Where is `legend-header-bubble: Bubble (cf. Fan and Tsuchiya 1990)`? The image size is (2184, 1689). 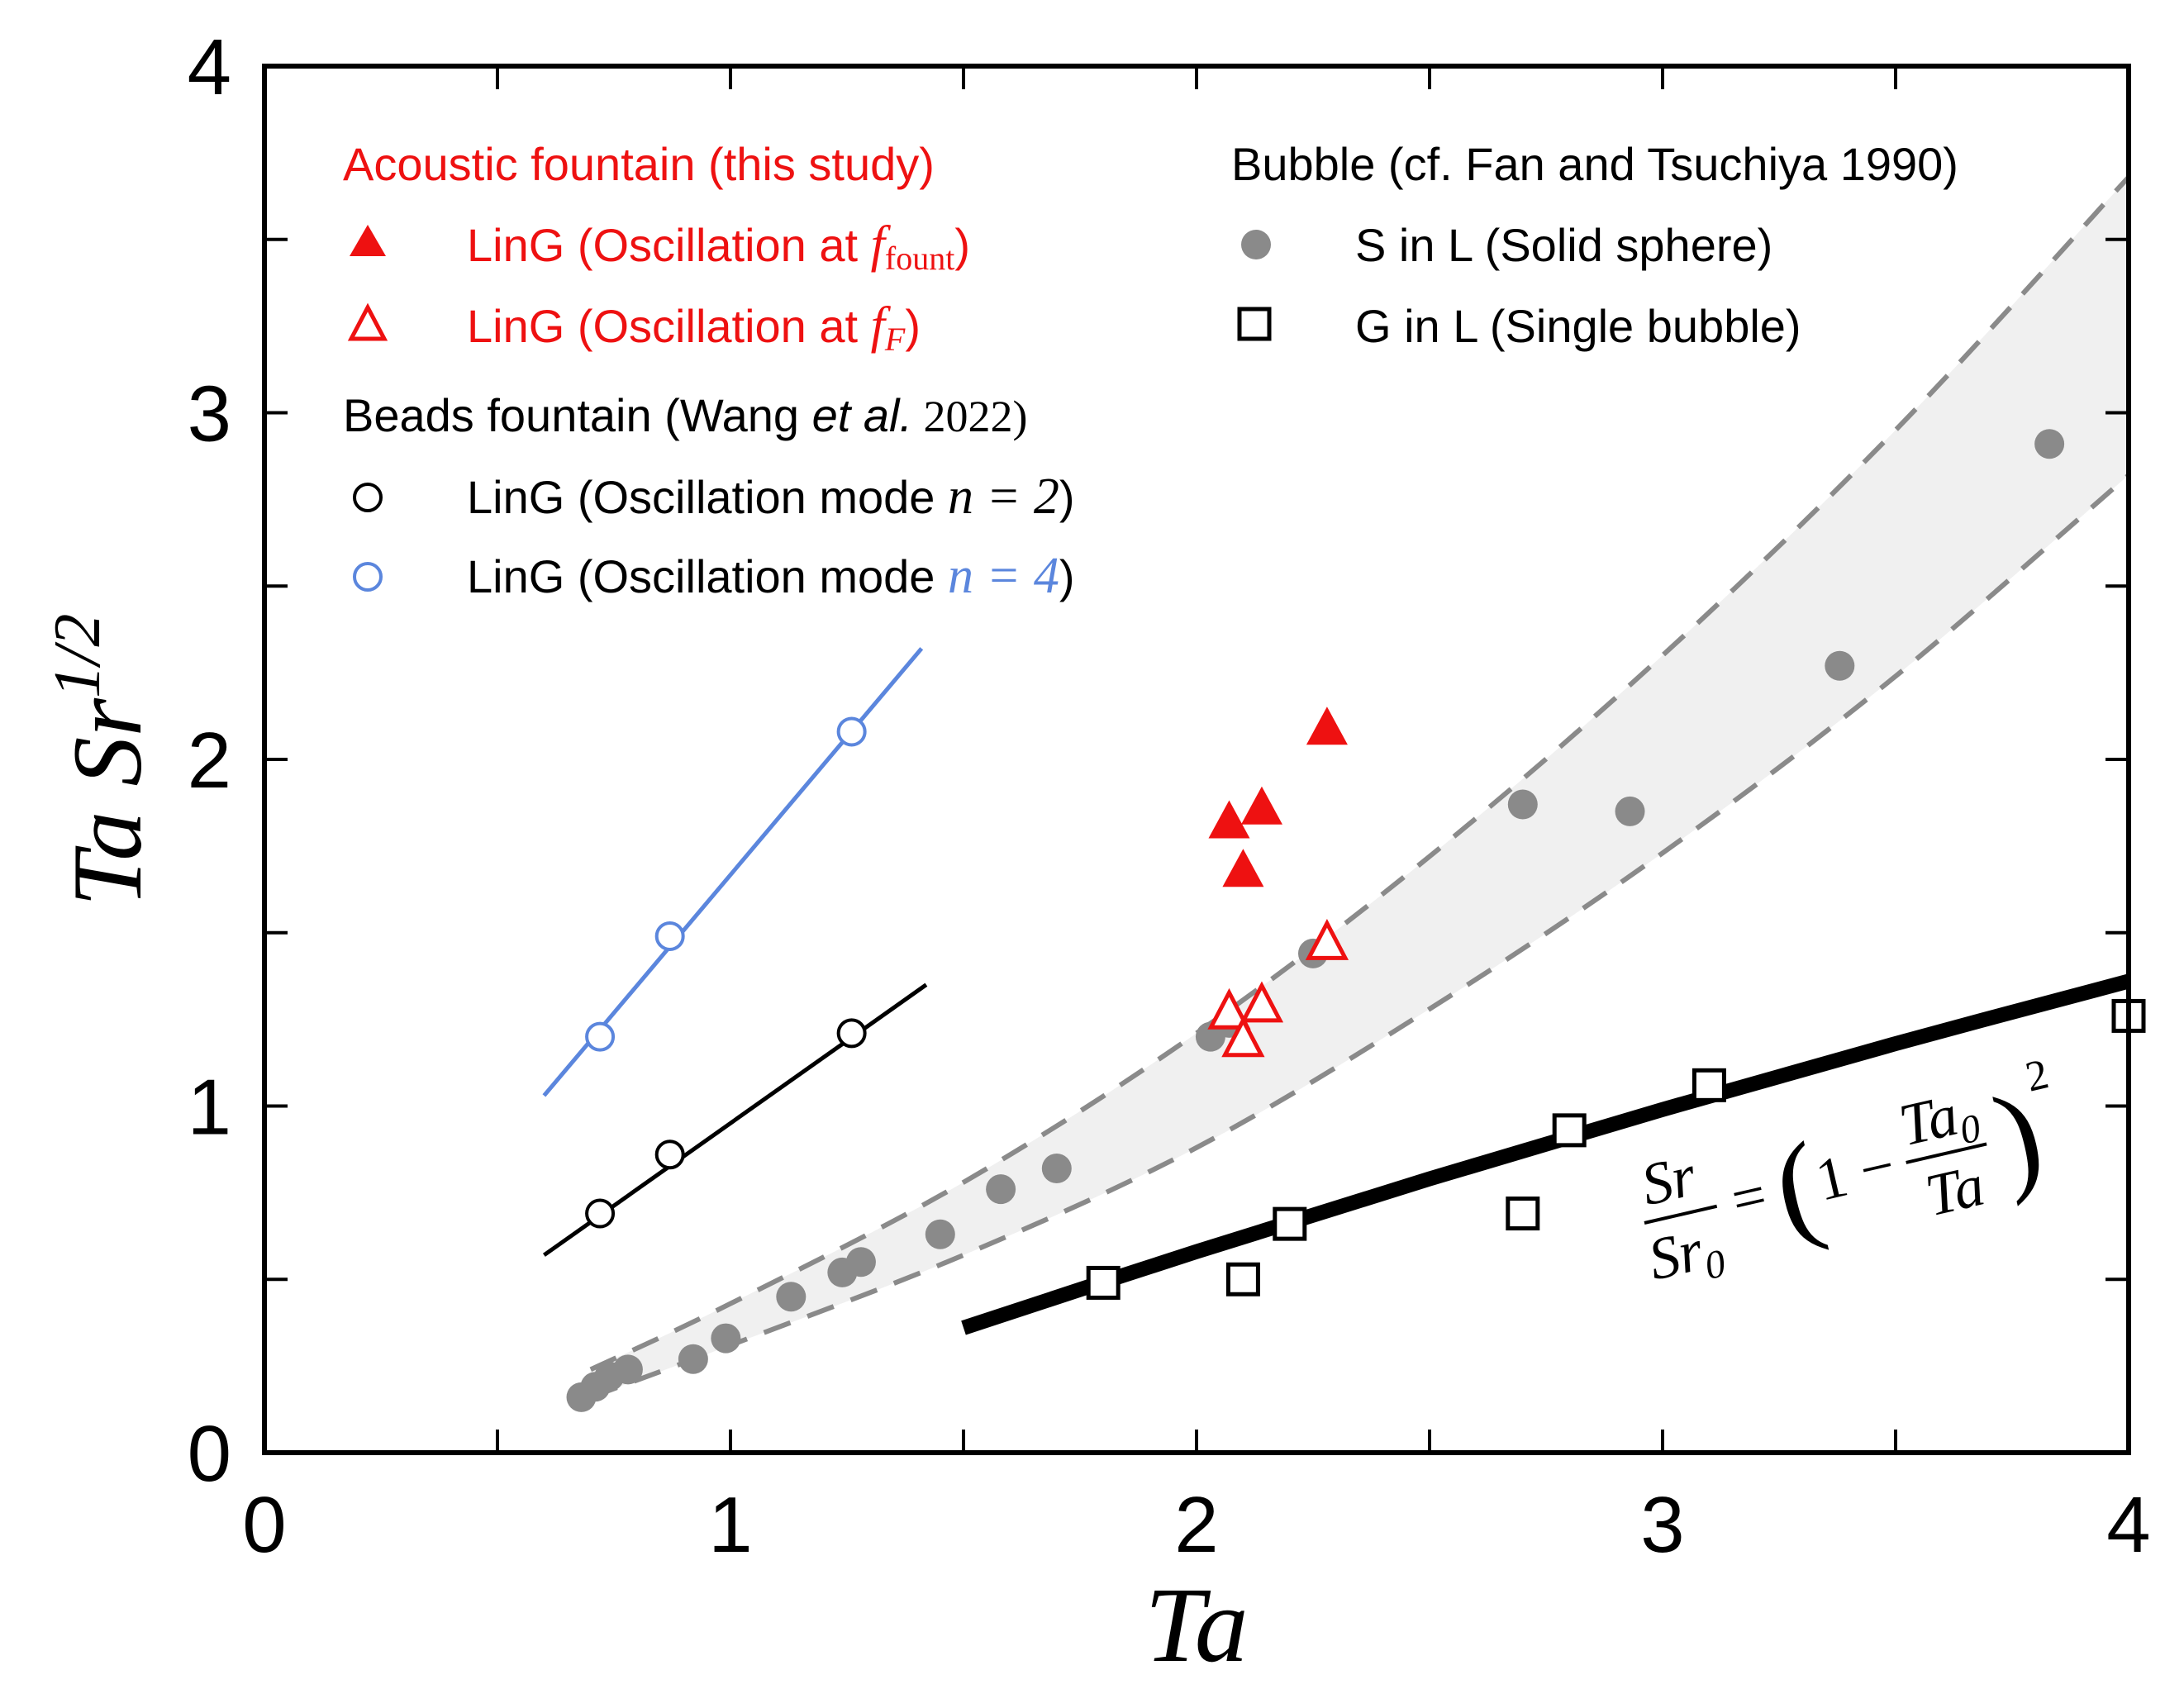 legend-header-bubble: Bubble (cf. Fan and Tsuchiya 1990) is located at coordinates (1594, 164).